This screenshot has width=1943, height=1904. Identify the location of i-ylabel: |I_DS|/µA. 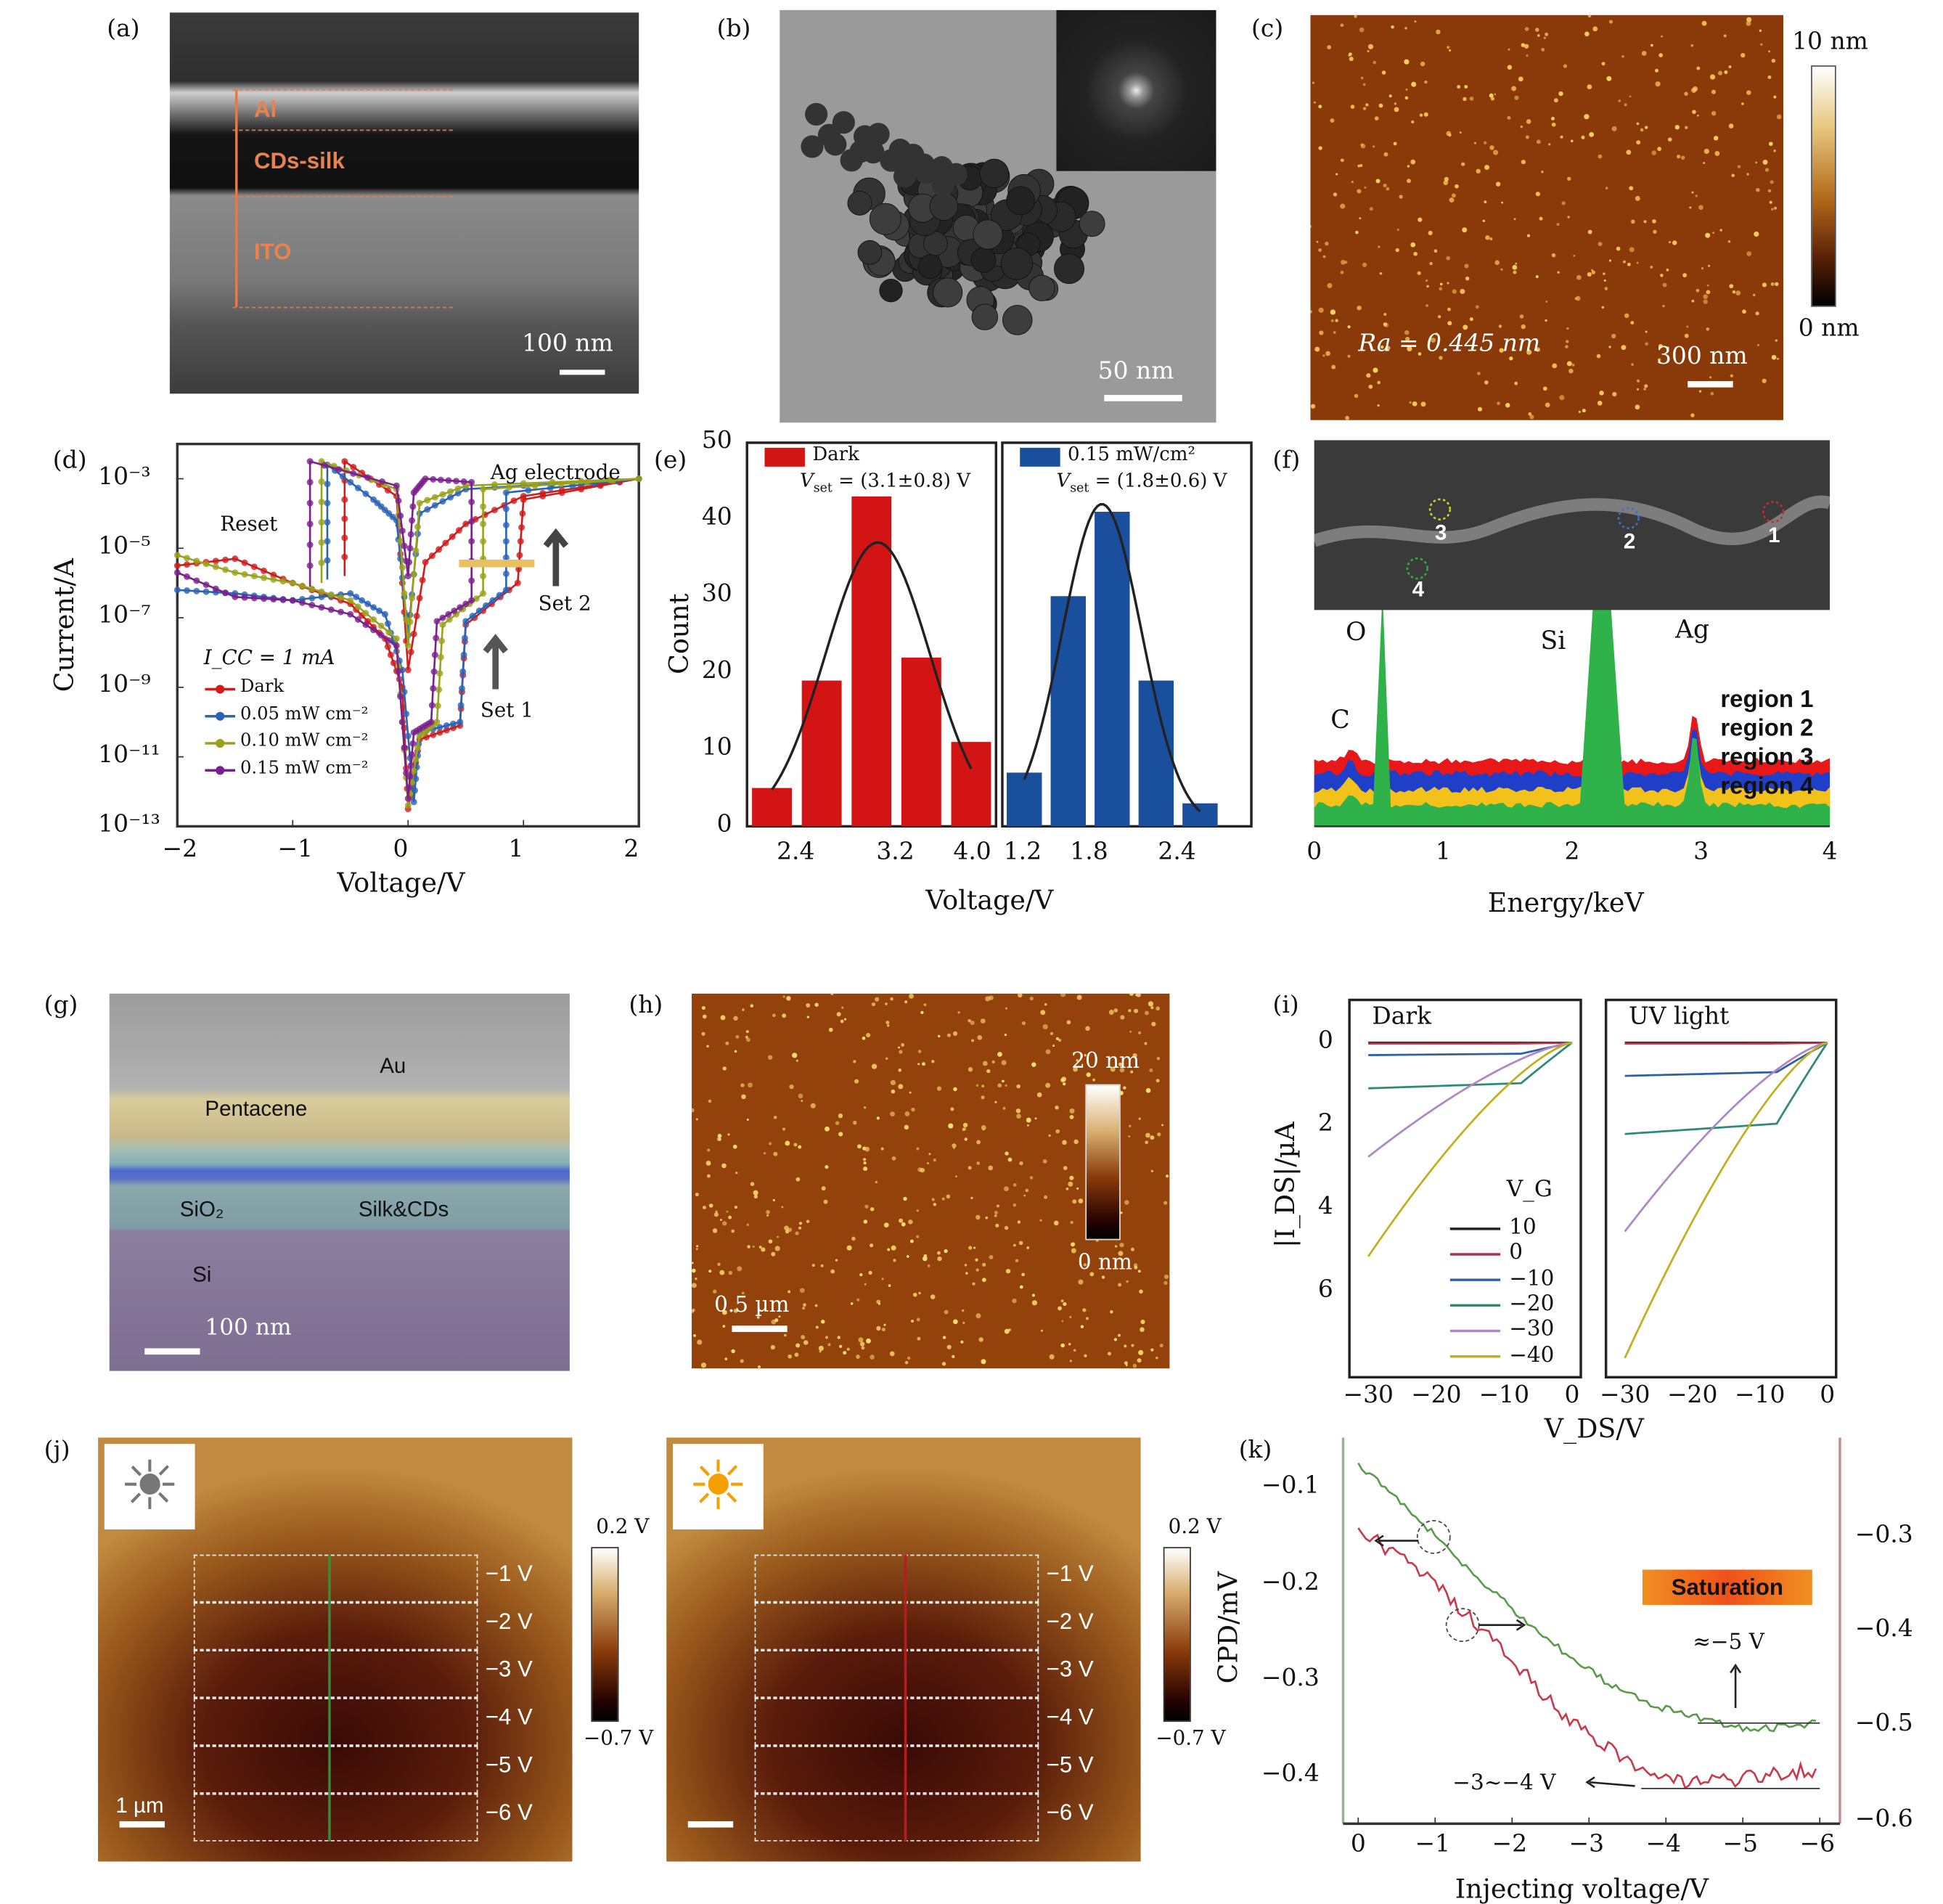
(1285, 1184).